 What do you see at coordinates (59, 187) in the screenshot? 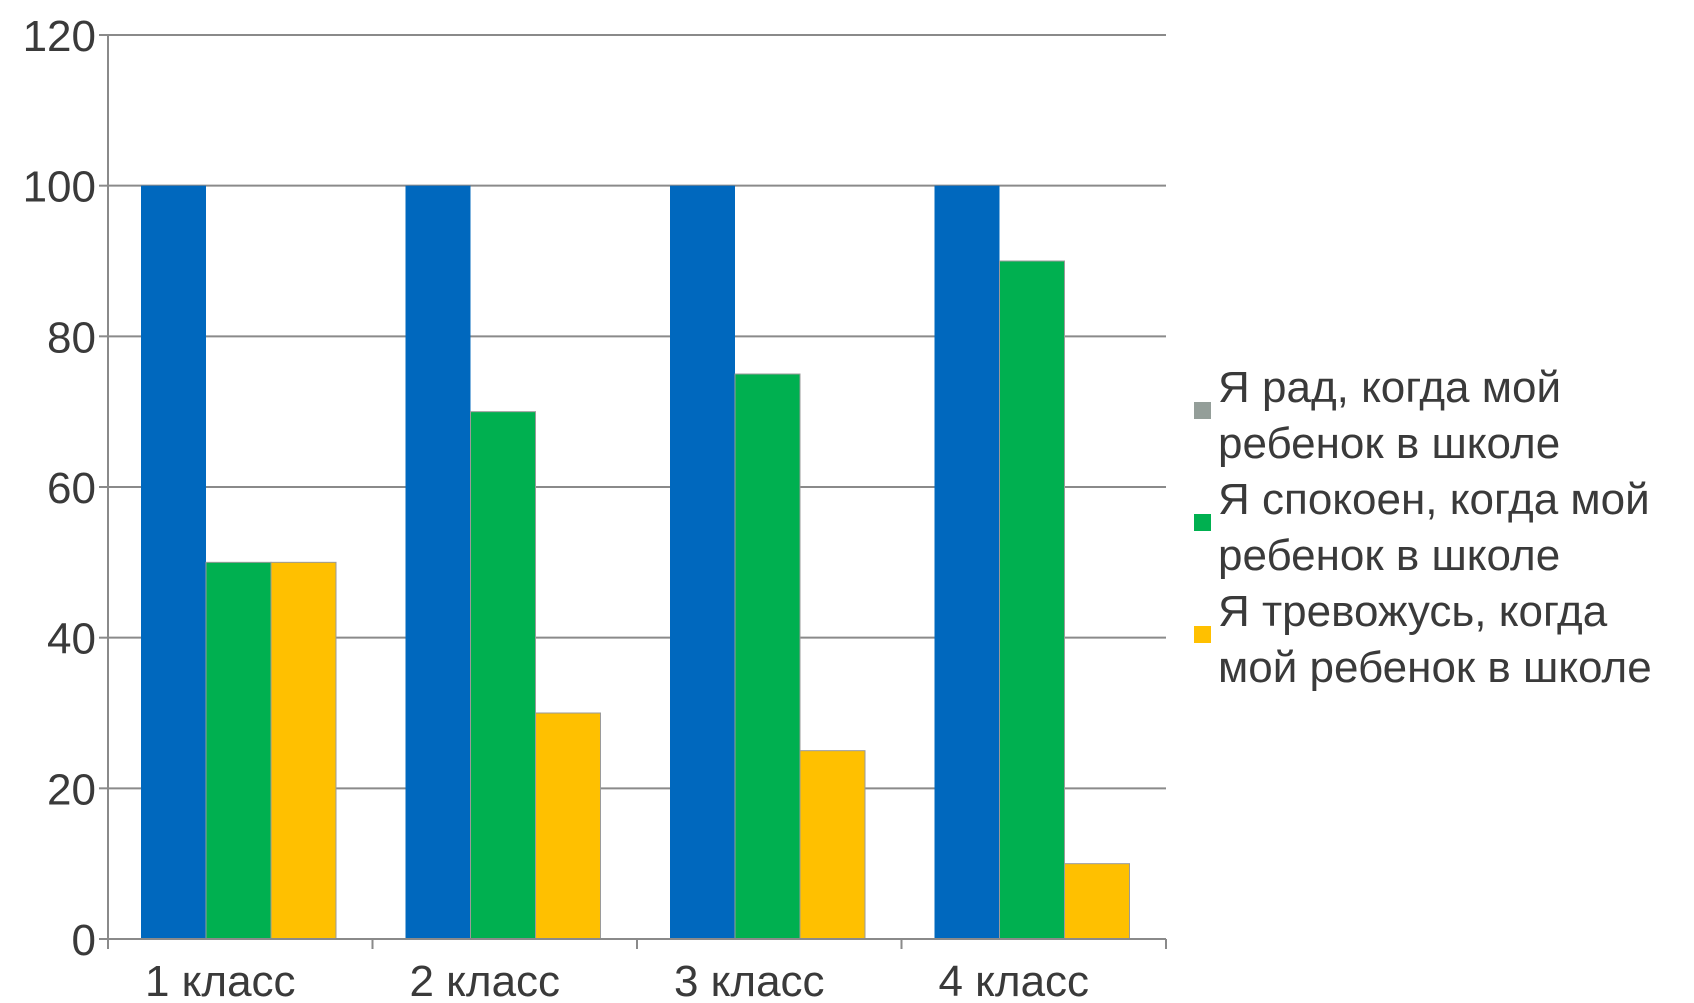
I see `y-tick-label: 100` at bounding box center [59, 187].